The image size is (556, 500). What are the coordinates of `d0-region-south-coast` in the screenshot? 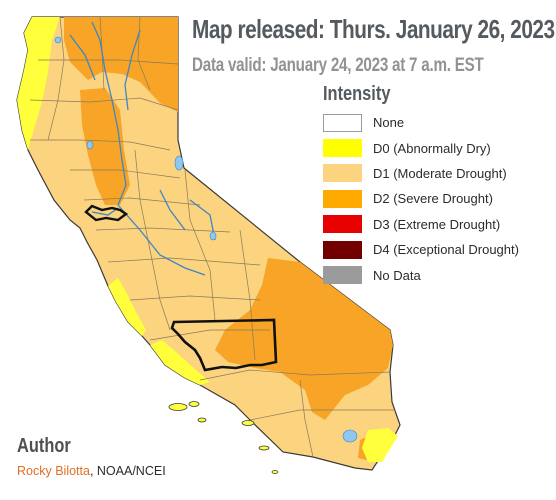 It's located at (180, 362).